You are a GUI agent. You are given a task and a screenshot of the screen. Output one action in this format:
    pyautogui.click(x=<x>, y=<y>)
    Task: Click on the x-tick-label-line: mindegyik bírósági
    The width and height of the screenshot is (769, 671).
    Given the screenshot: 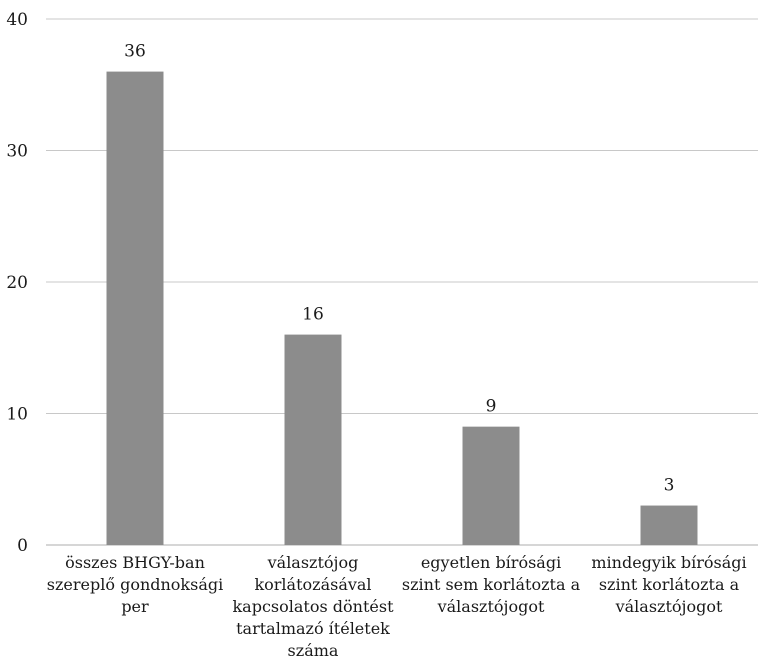 What is the action you would take?
    pyautogui.click(x=668, y=562)
    